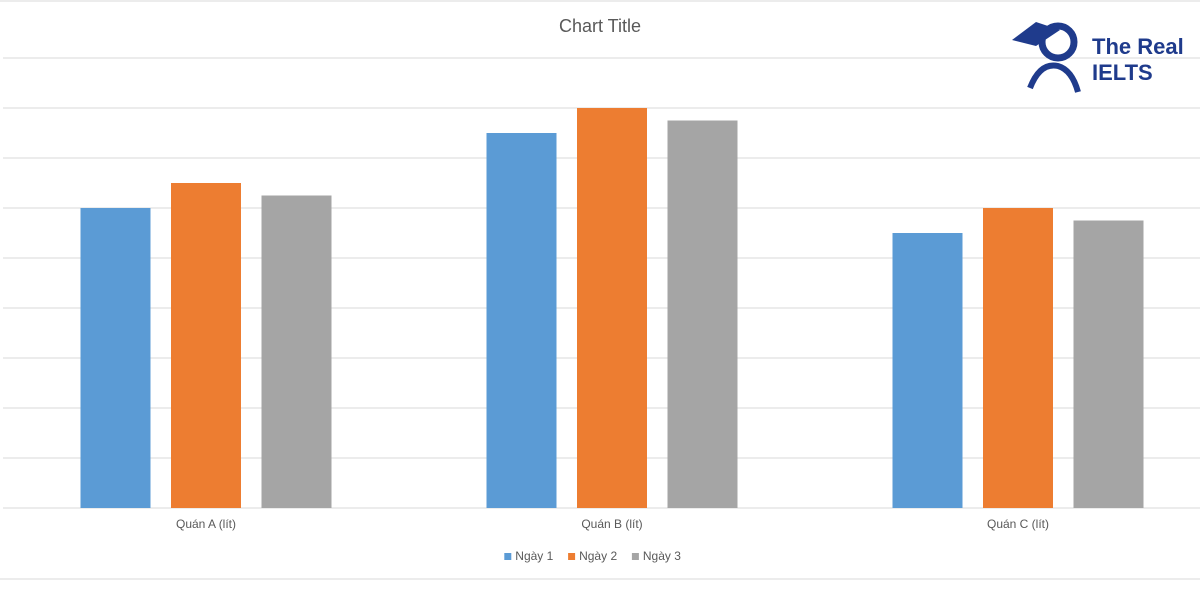 This screenshot has width=1200, height=600. I want to click on logo: The Real IELTS, so click(1098, 57).